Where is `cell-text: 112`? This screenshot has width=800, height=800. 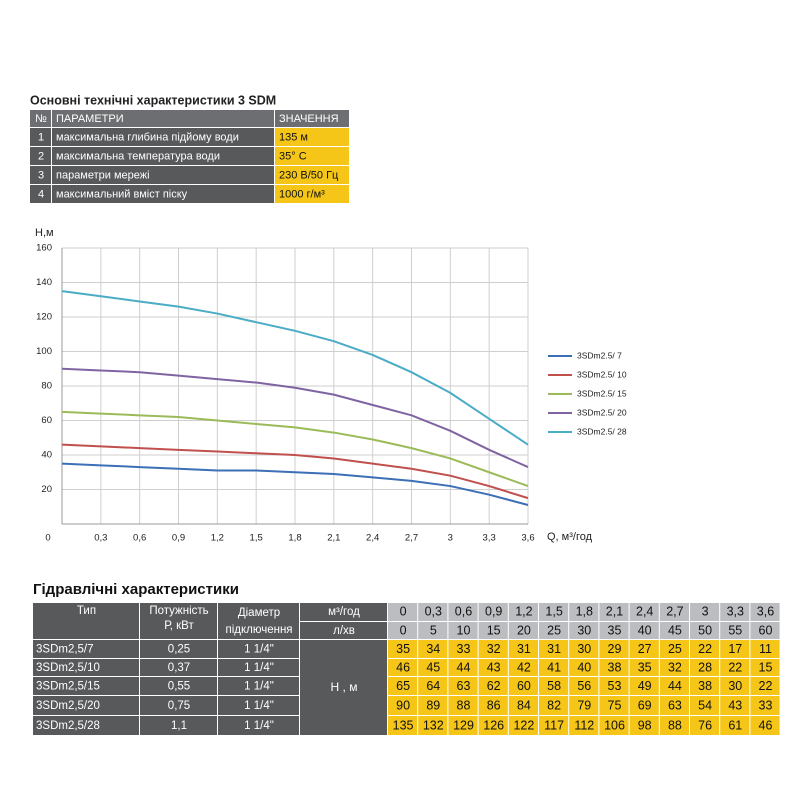 cell-text: 112 is located at coordinates (584, 725).